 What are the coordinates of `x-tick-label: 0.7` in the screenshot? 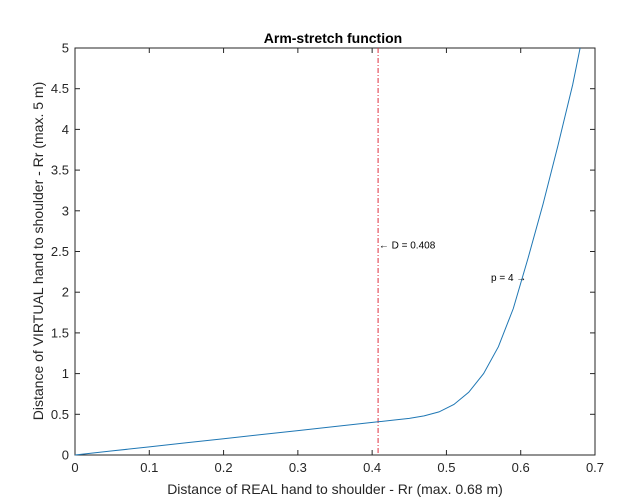 It's located at (595, 467).